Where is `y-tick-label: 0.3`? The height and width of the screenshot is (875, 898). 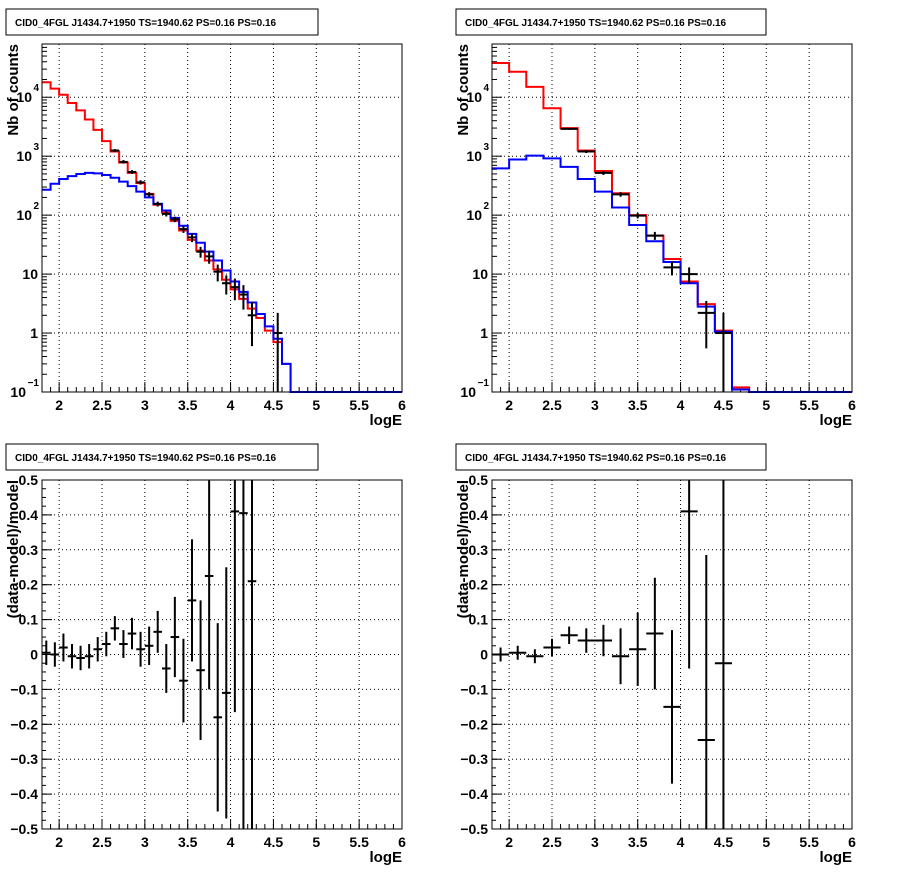 y-tick-label: 0.3 is located at coordinates (479, 550).